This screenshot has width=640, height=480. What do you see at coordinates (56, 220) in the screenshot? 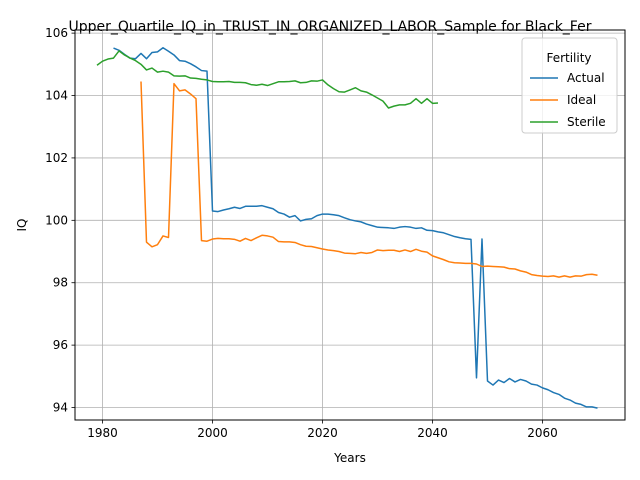
I see `y-tick-label: 100` at bounding box center [56, 220].